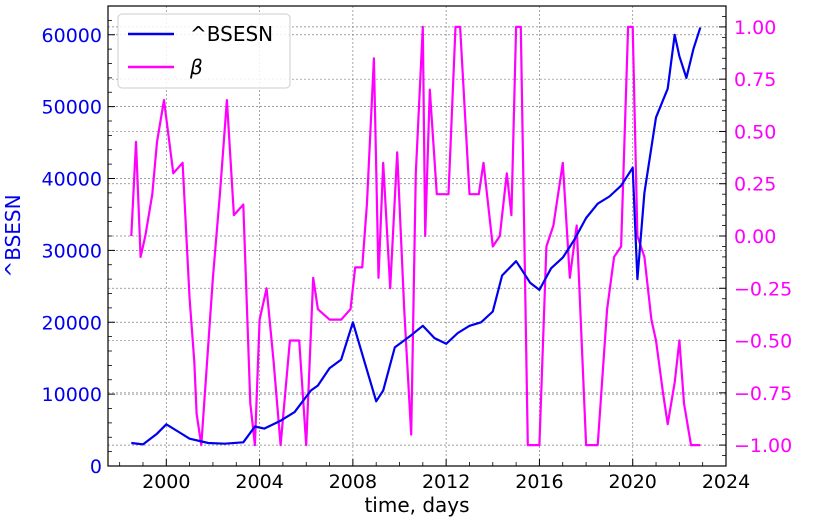 The height and width of the screenshot is (522, 824). What do you see at coordinates (13, 235) in the screenshot?
I see `y-left-axis-label: ^BSESN` at bounding box center [13, 235].